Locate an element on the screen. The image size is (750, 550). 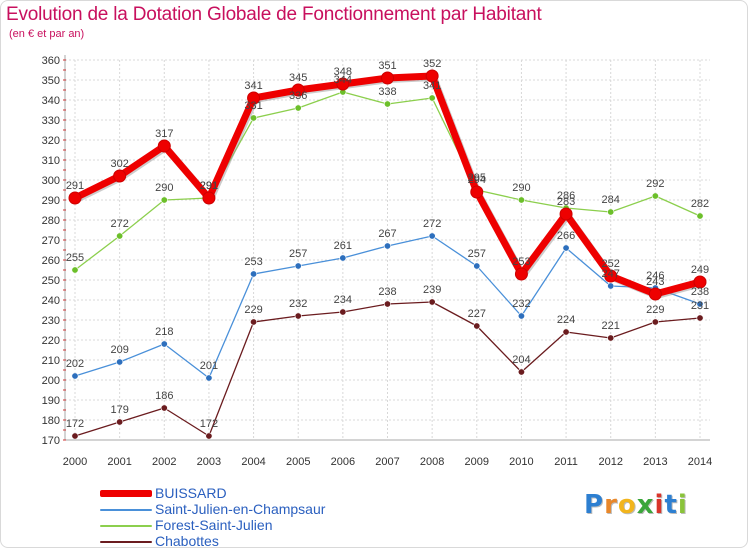
x-tick-label: 2010 is located at coordinates (521, 462).